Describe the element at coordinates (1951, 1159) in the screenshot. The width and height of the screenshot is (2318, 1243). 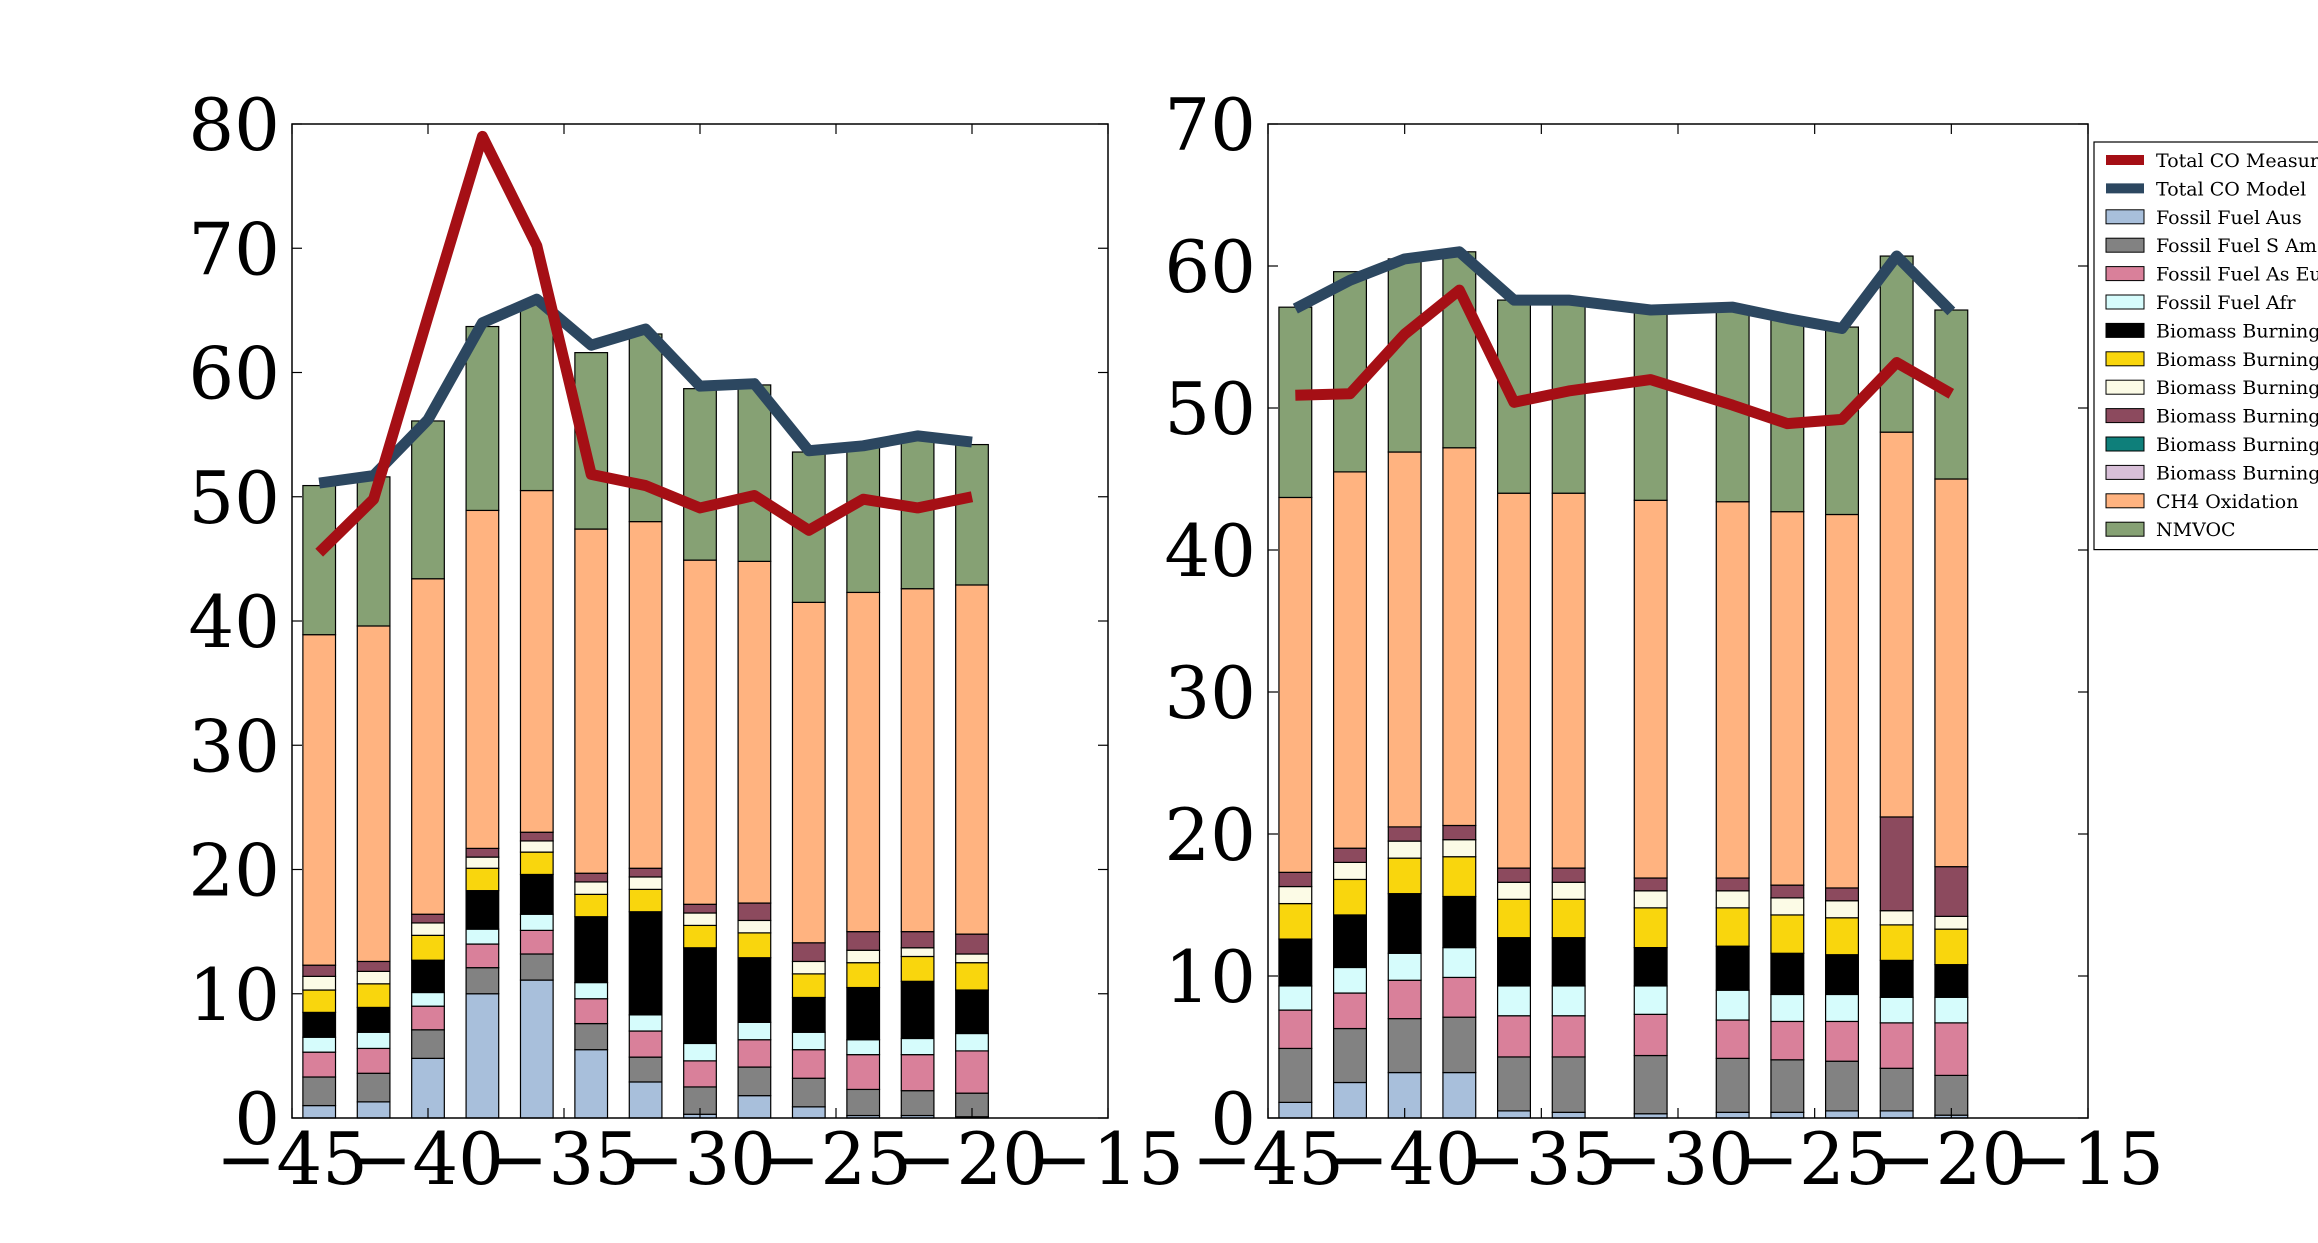
I see `x-tick-label: −20` at that location.